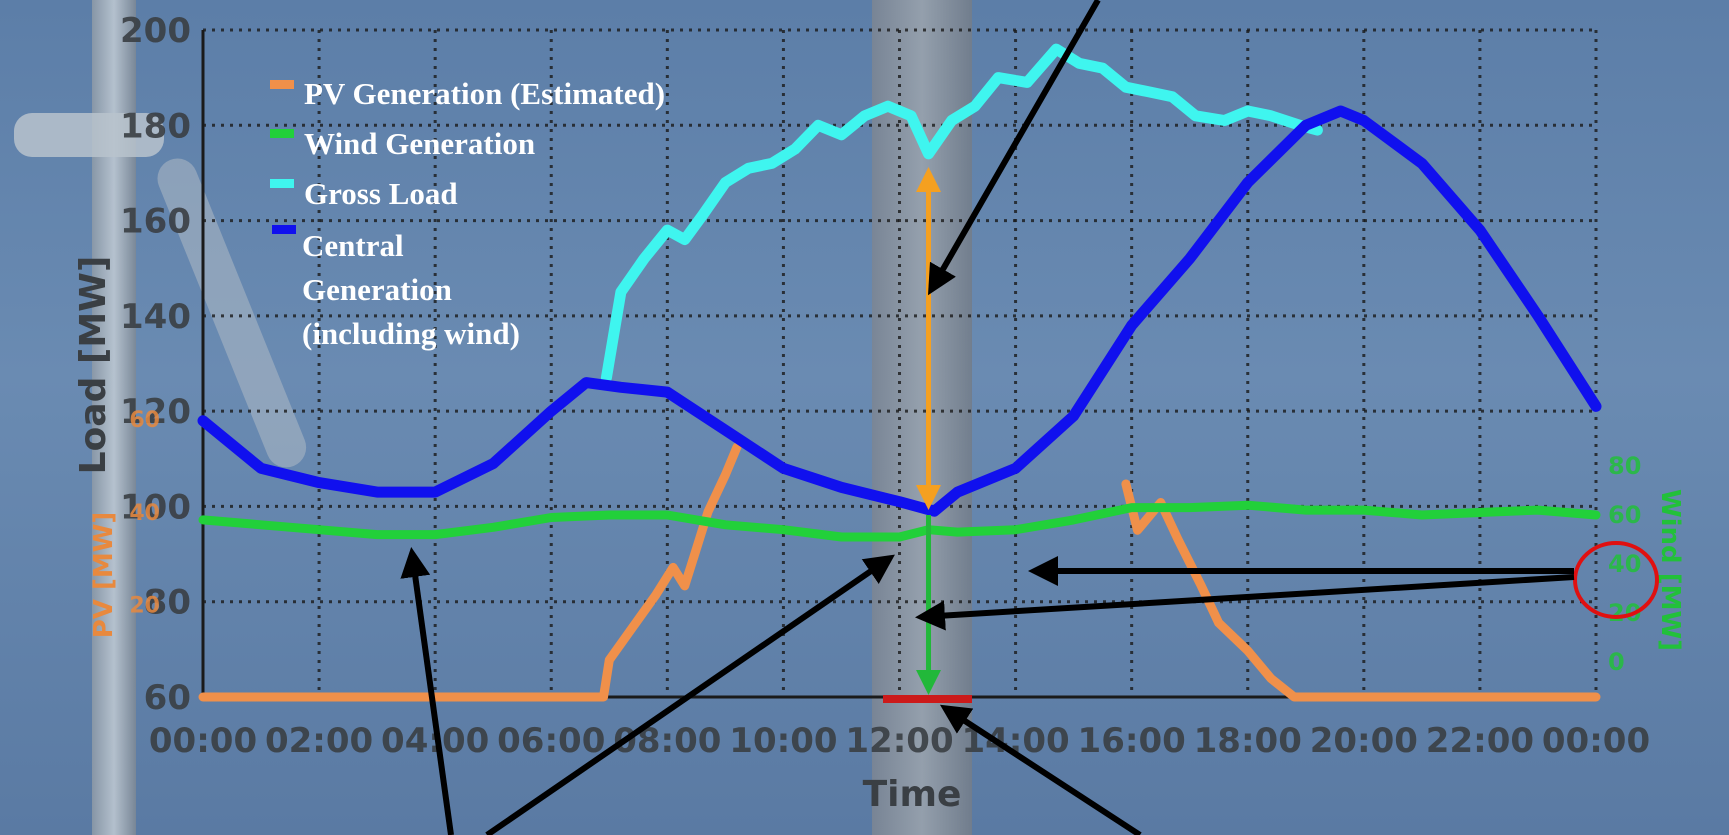 This screenshot has width=1729, height=835. I want to click on legend-label-central-3: (including wind), so click(411, 333).